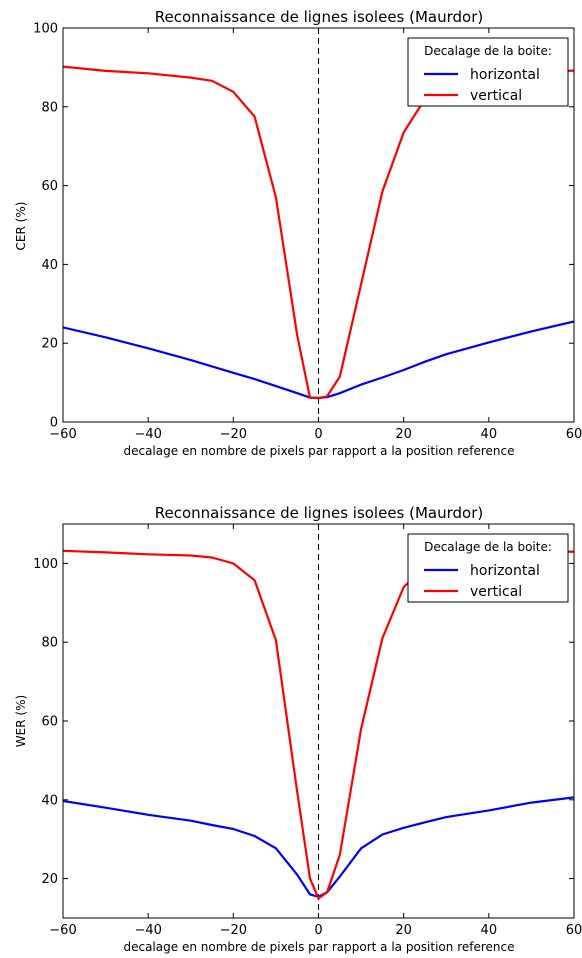 This screenshot has width=582, height=958. Describe the element at coordinates (49, 879) in the screenshot. I see `wer-y-tick-label: 20` at that location.